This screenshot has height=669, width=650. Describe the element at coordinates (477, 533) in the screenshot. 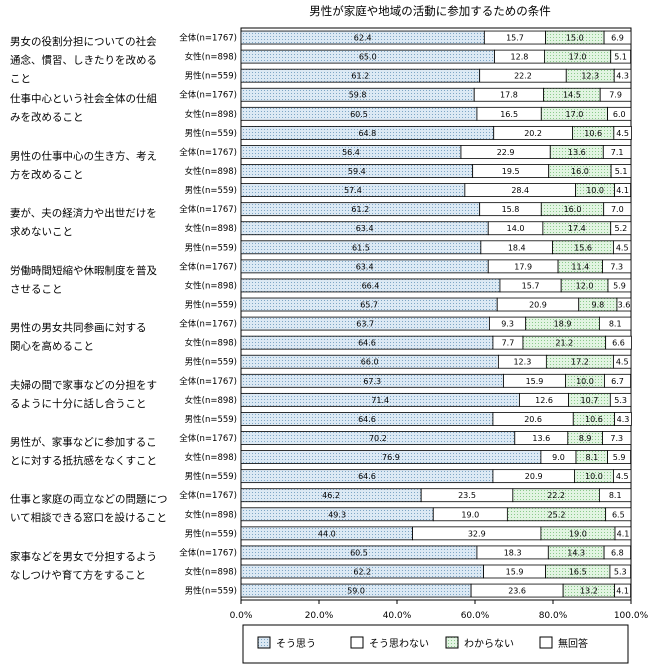

I see `data-label: 32.9` at that location.